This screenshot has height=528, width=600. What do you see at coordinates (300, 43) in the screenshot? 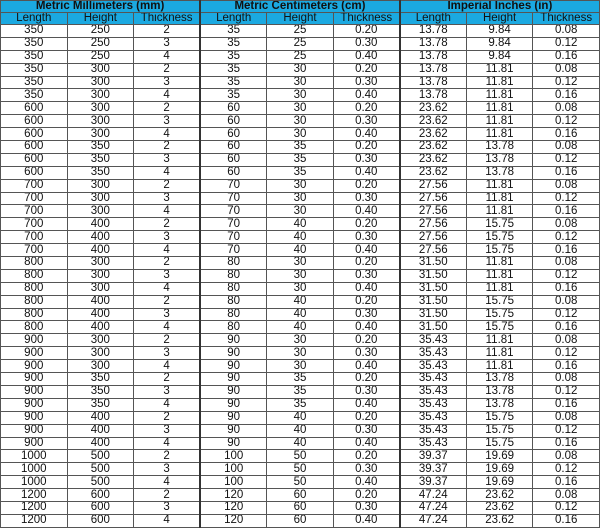
I see `table-row: 350 250 3 35 25 0.30 13.78 9.84 0.12` at bounding box center [300, 43].